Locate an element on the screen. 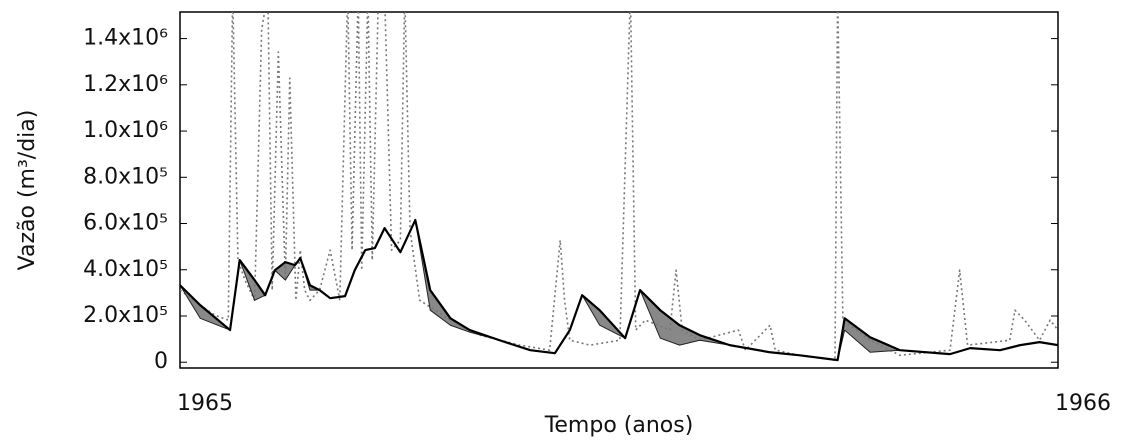 The height and width of the screenshot is (447, 1122). y-tick-label: 6.0x10⁵ is located at coordinates (125, 223).